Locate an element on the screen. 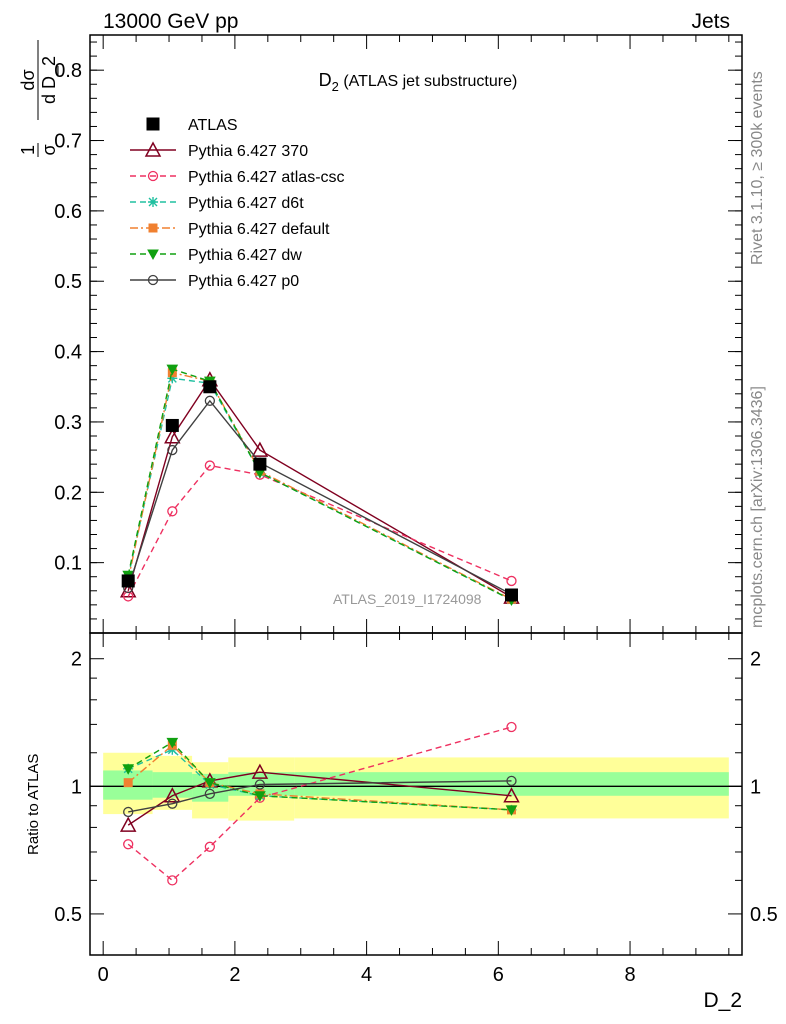 The width and height of the screenshot is (786, 1024). main-ytick-label: 0.6 is located at coordinates (68, 212).